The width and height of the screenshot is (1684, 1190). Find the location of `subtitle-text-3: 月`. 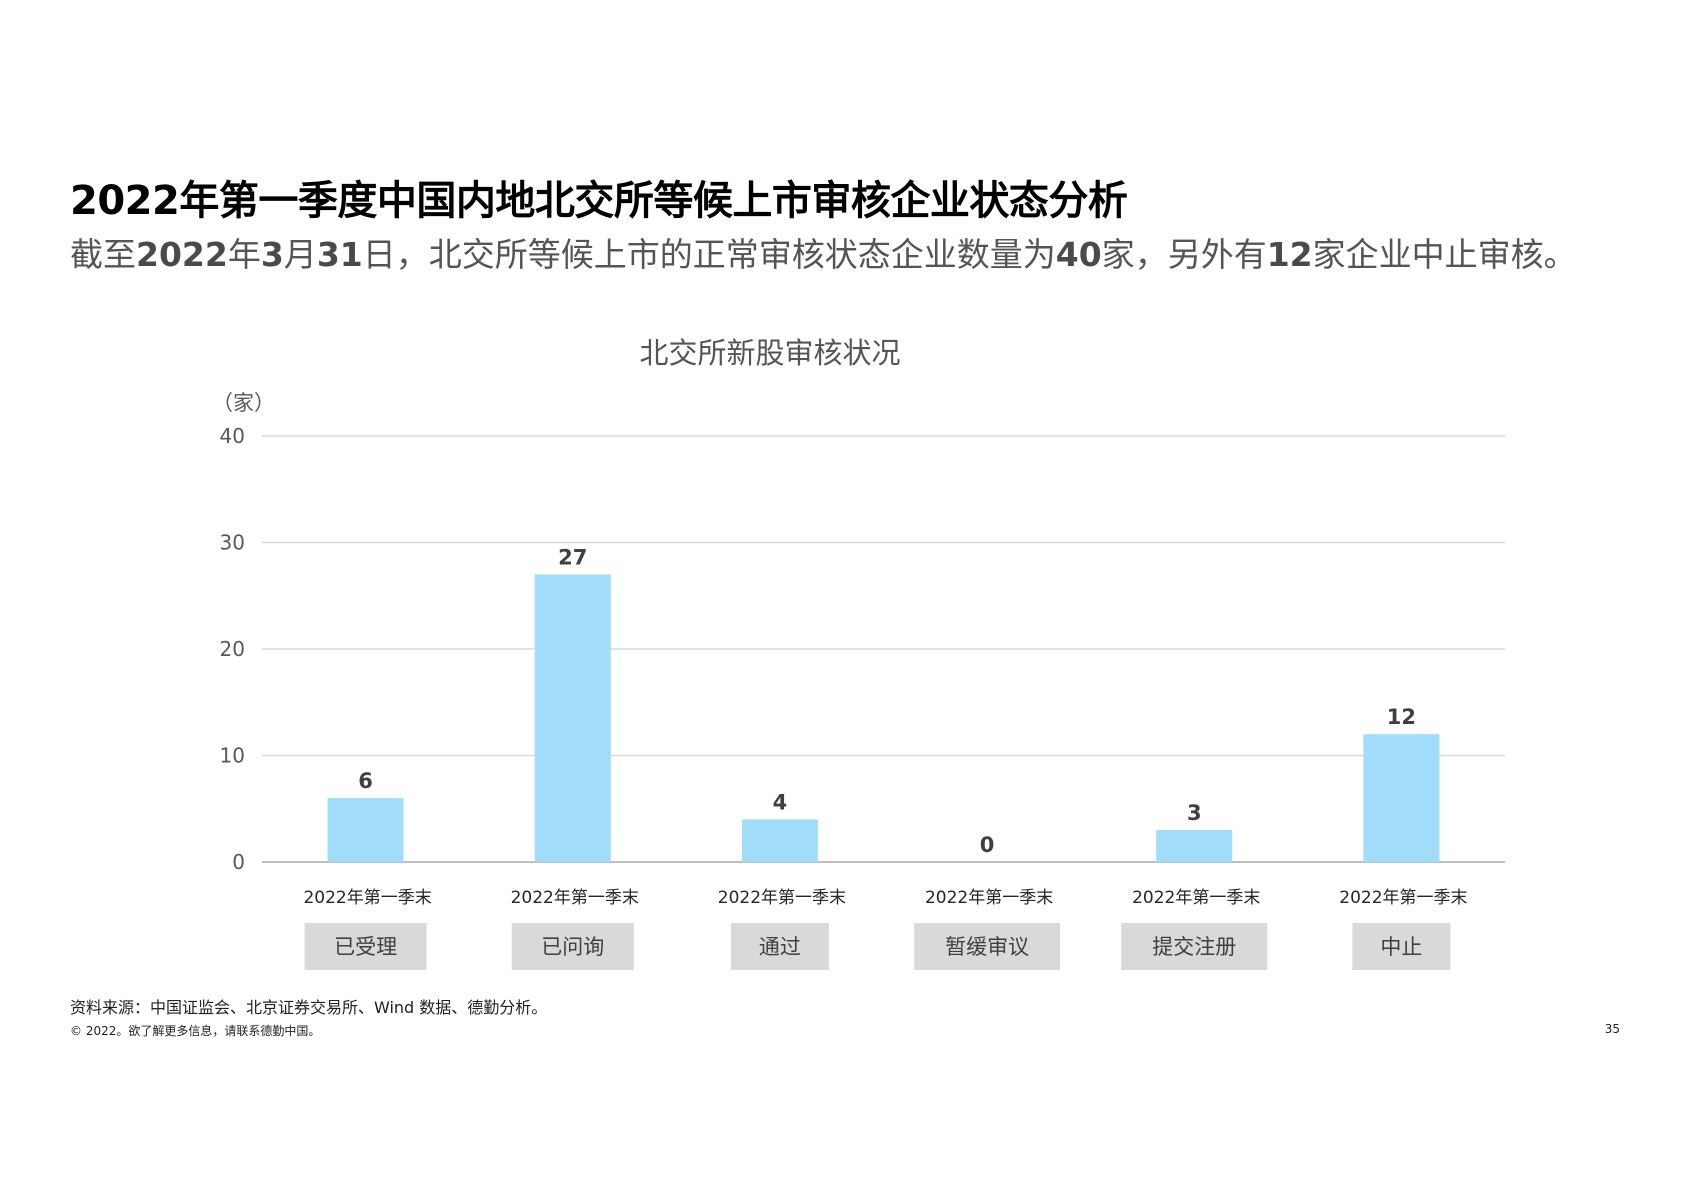

subtitle-text-3: 月 is located at coordinates (300, 254).